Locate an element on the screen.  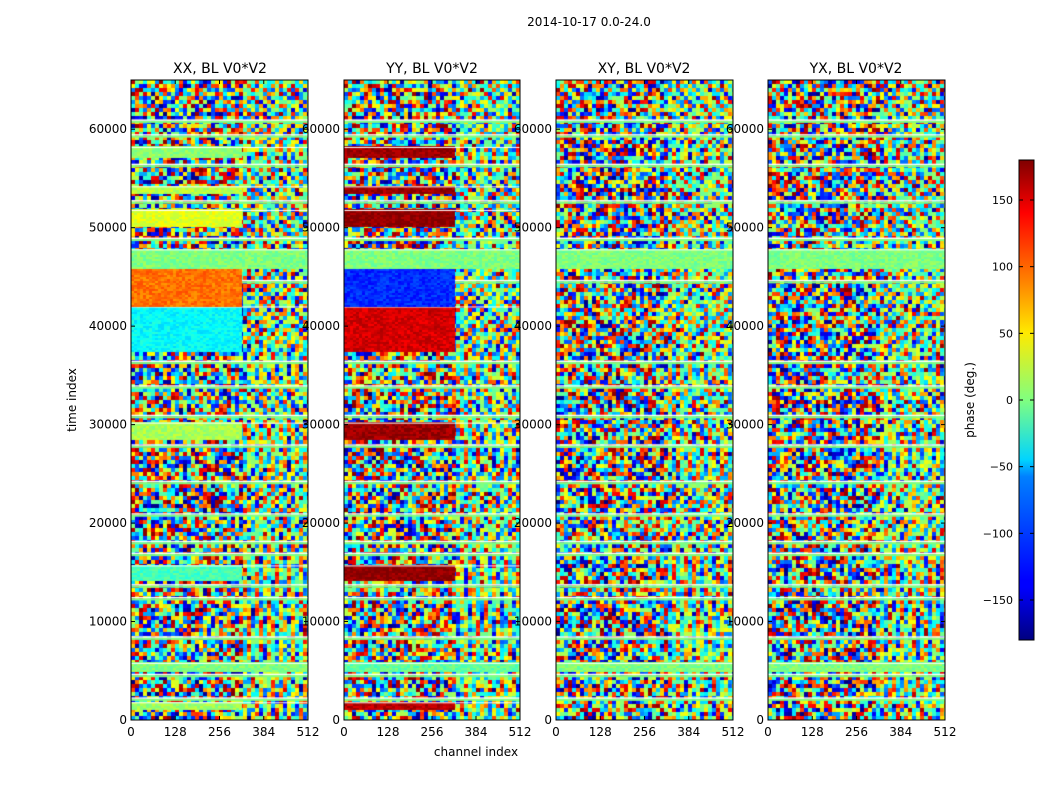
panel-title-yx: YX, BL V0*V2 is located at coordinates (856, 69).